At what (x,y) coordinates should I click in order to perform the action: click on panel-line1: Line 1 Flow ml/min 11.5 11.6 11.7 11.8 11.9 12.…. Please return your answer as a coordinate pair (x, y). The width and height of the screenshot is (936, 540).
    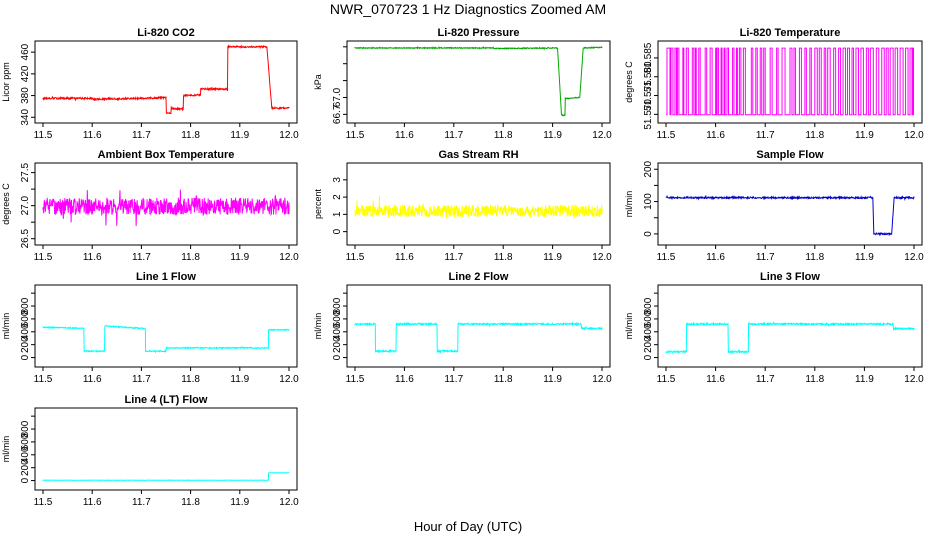
    Looking at the image, I should click on (150, 328).